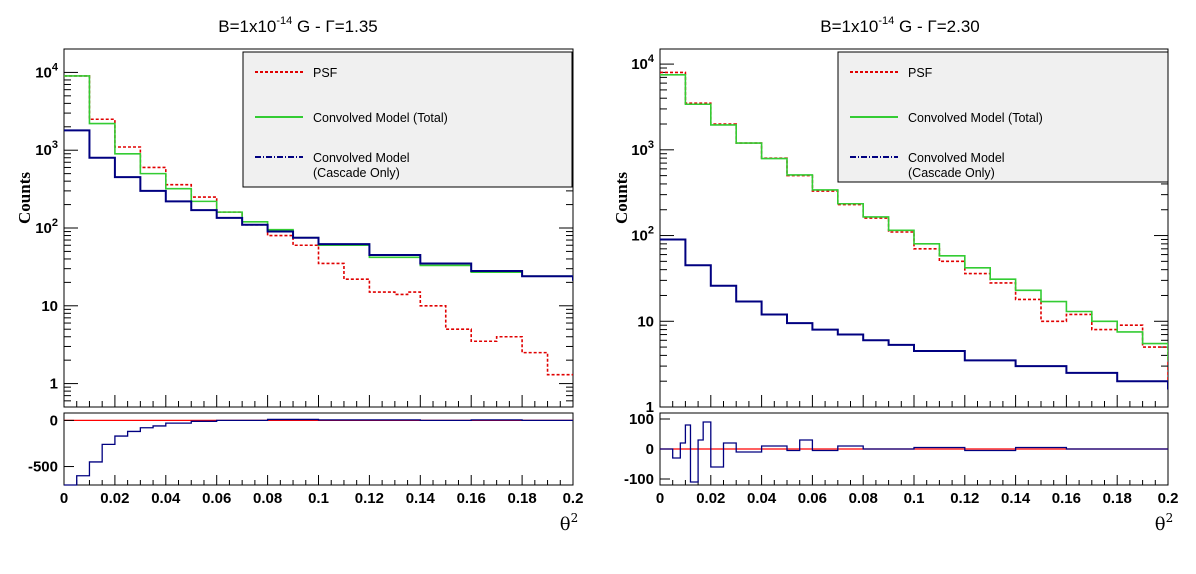 The height and width of the screenshot is (574, 1196). What do you see at coordinates (639, 479) in the screenshot?
I see `residual-y-tick-label: -100` at bounding box center [639, 479].